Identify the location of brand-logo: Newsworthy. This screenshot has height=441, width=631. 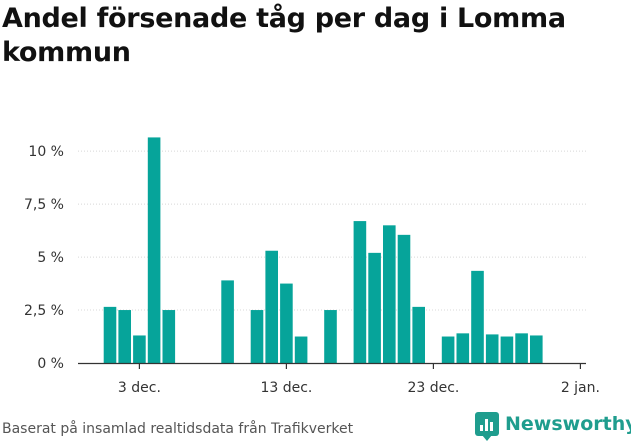
(553, 425).